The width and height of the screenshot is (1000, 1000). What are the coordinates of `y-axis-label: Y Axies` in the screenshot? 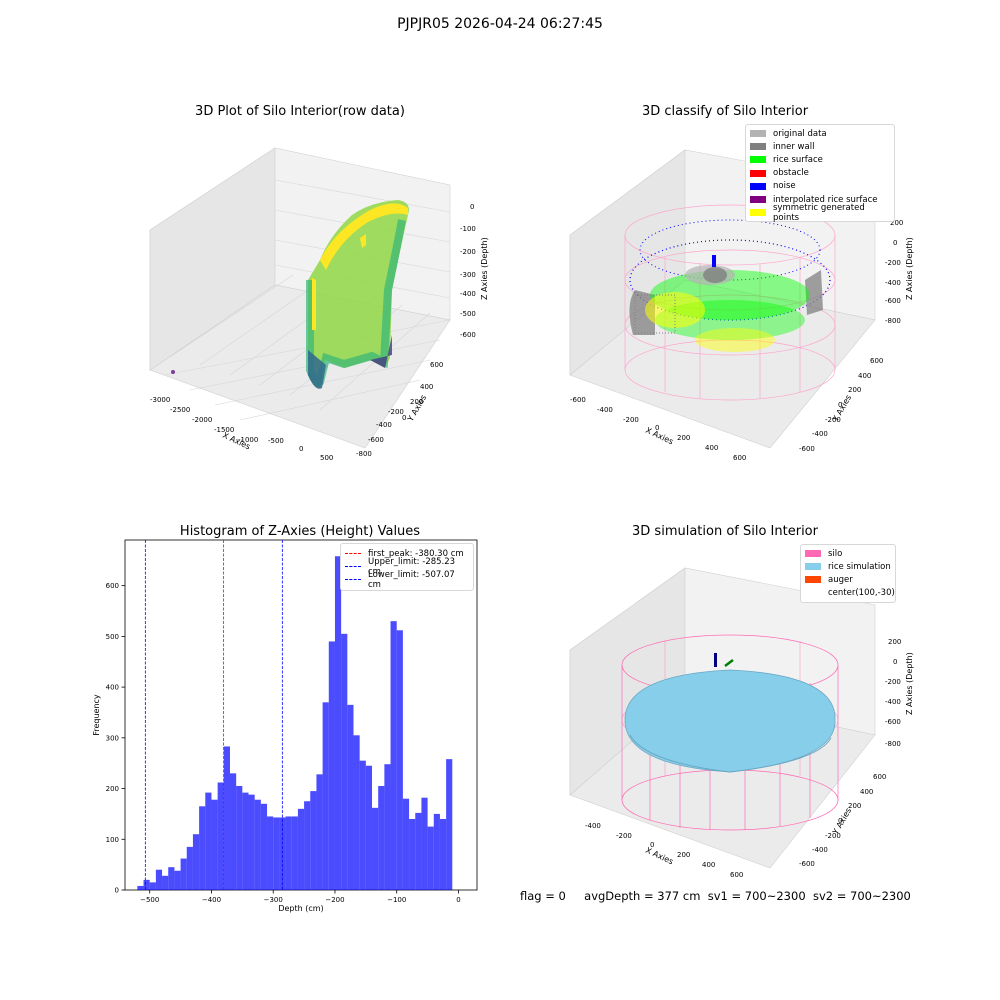 It's located at (416, 408).